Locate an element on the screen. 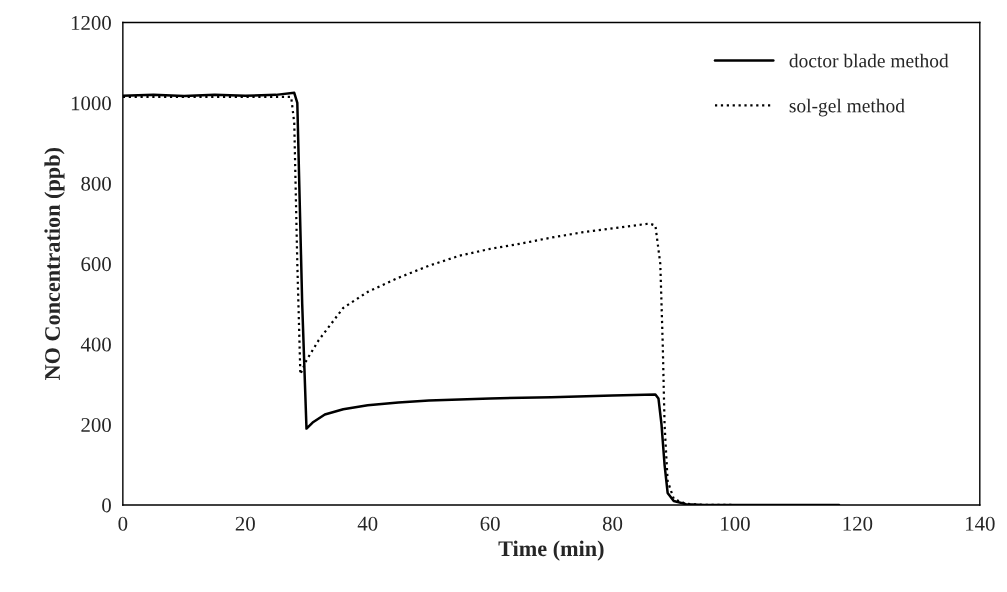  y-tick-label: 600 is located at coordinates (96, 264).